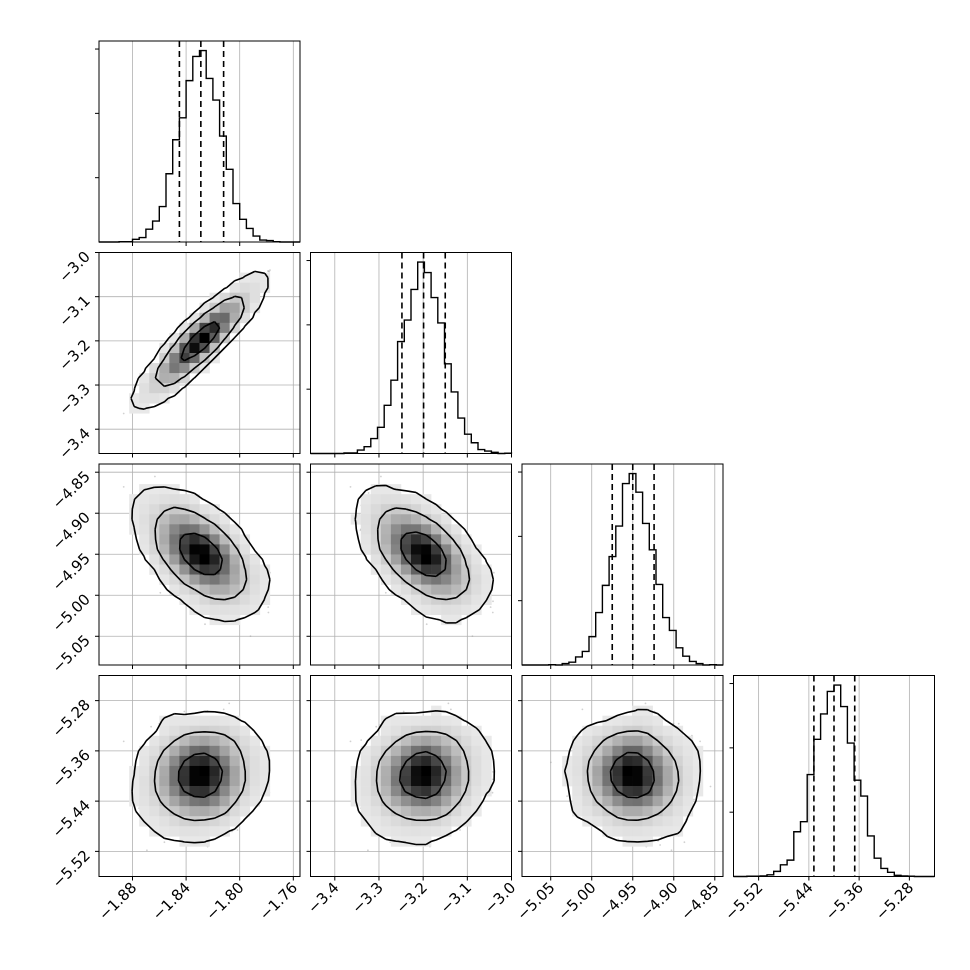  I want to click on grid-lines, so click(213, 141).